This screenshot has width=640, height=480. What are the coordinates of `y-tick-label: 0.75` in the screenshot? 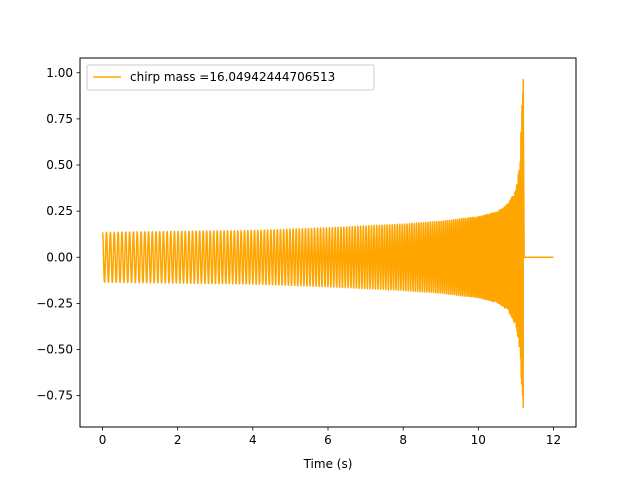 It's located at (59, 119).